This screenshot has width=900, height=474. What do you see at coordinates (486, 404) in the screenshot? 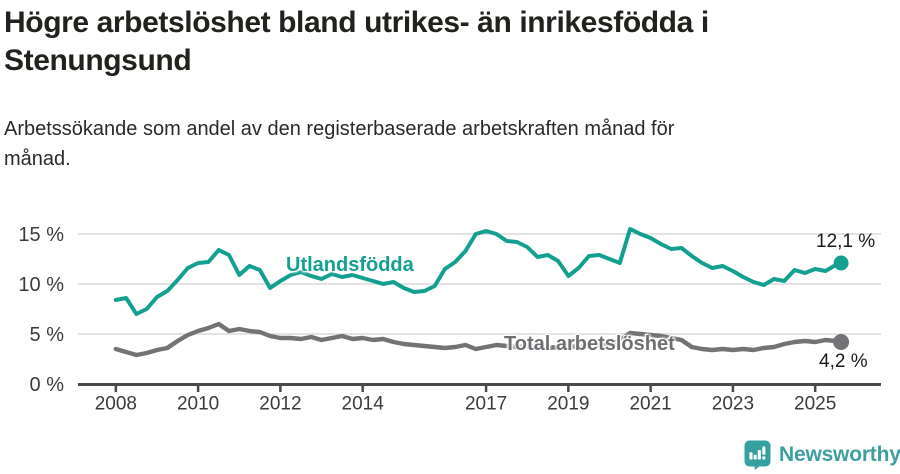
I see `x-tick-label: 2017` at bounding box center [486, 404].